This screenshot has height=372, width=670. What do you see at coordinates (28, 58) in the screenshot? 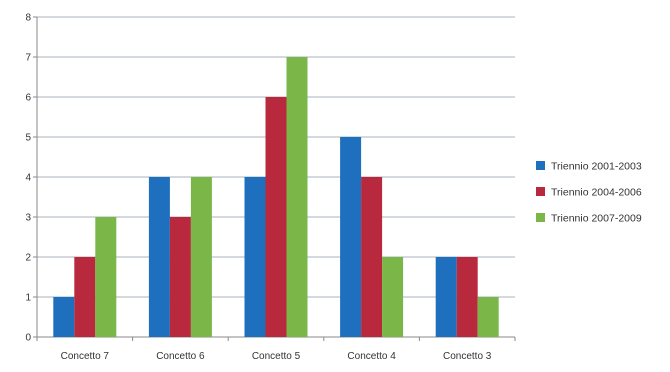
I see `y-tick-label: 7` at bounding box center [28, 58].